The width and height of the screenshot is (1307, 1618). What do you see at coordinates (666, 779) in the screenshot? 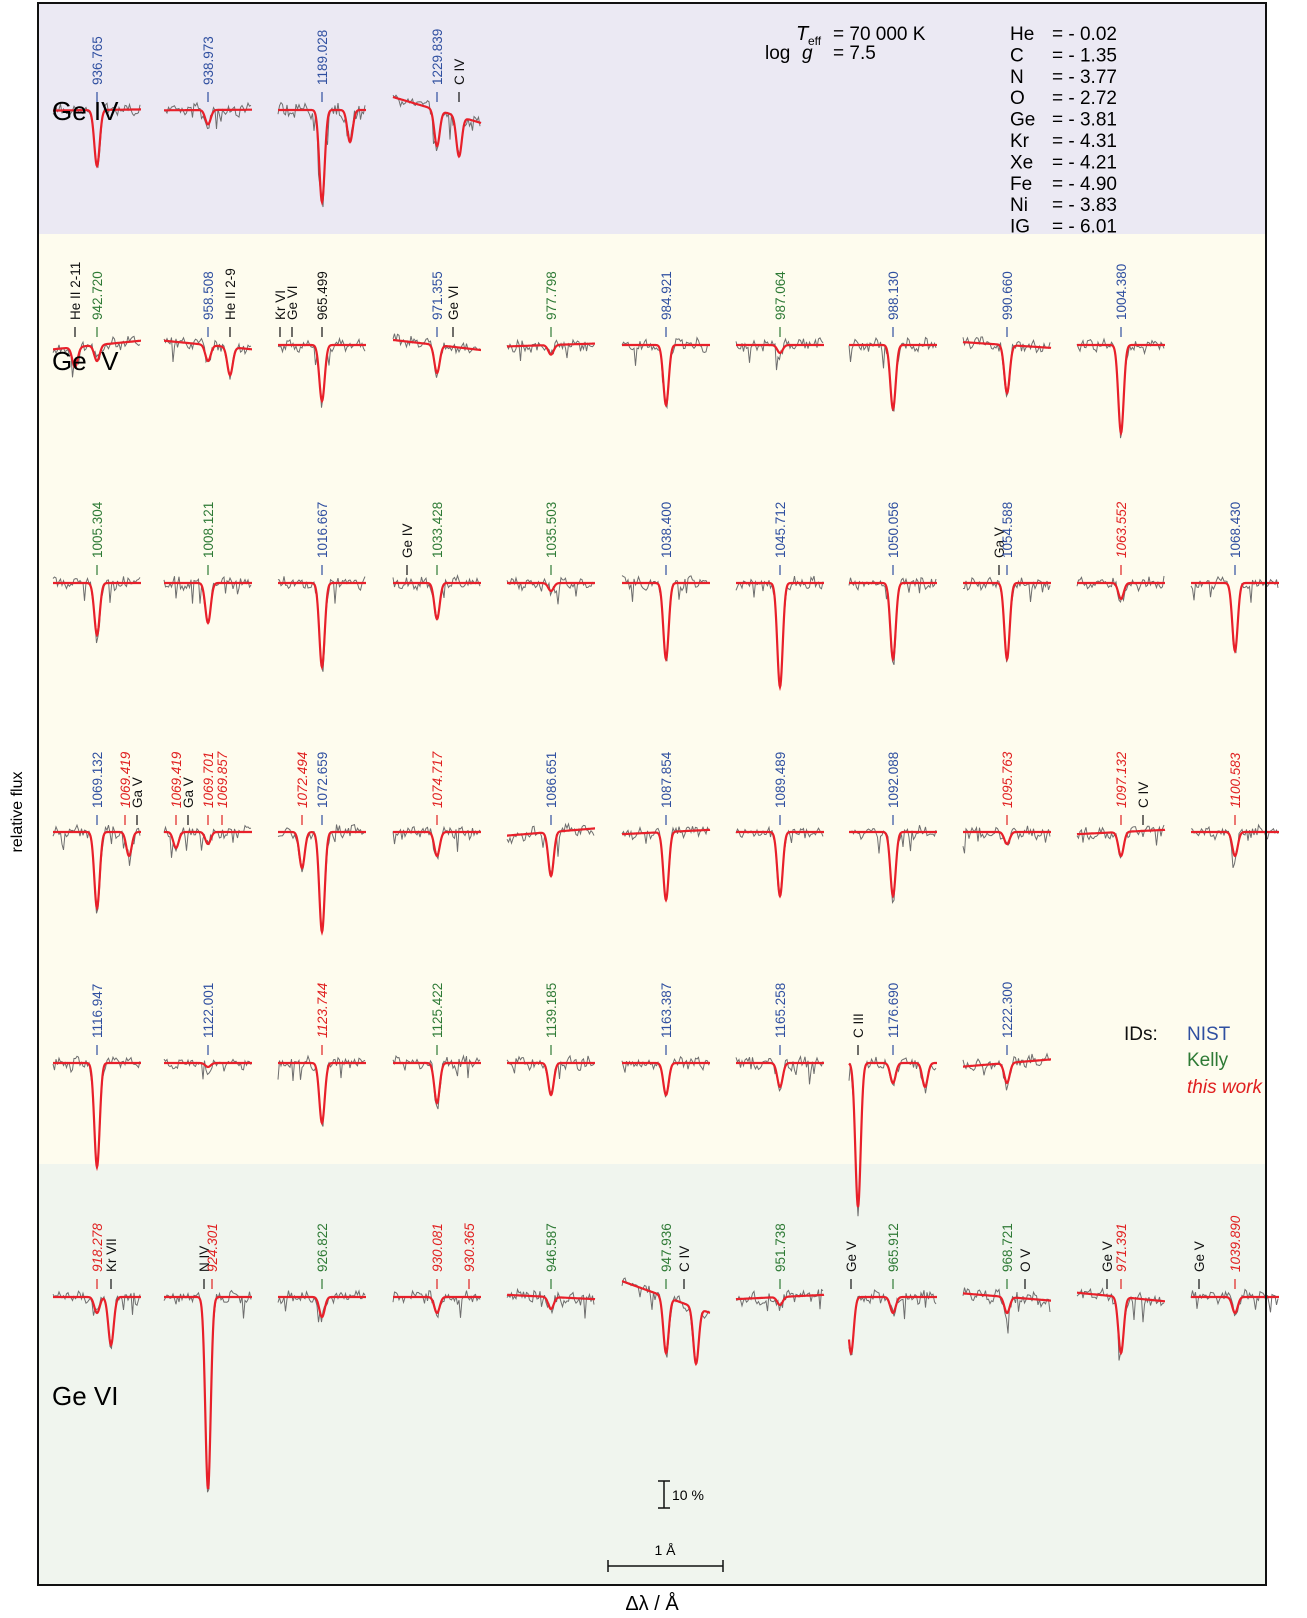
I see `line-id-label: 1087.854` at bounding box center [666, 779].